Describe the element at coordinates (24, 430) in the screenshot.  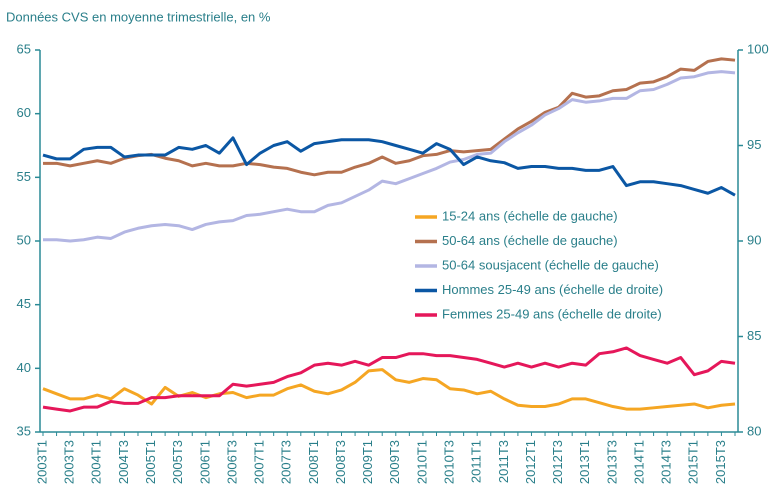
I see `y-tick-label: 35` at that location.